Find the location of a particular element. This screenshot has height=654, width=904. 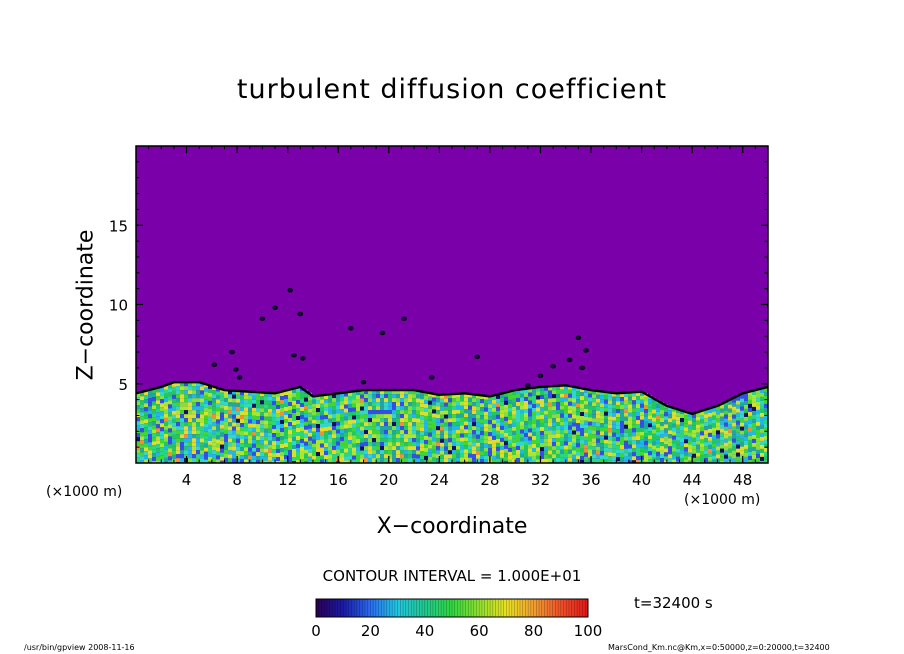

x-unit-label-left: (×1000 m) is located at coordinates (84, 492).